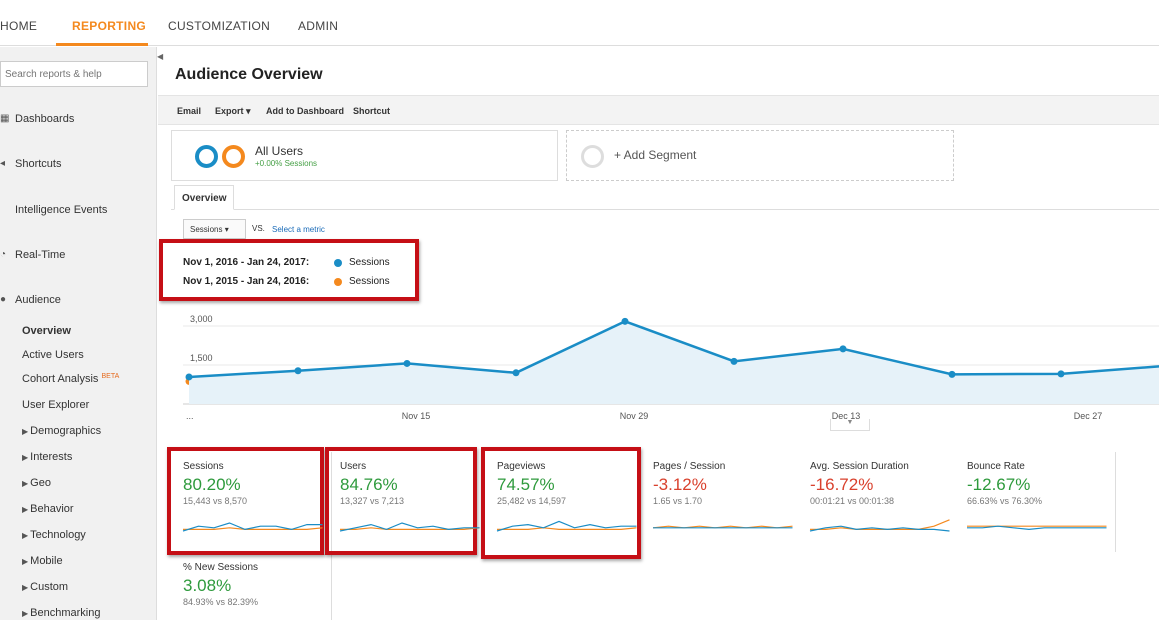 The image size is (1159, 620). I want to click on add-segment-label: + Add Segment, so click(655, 155).